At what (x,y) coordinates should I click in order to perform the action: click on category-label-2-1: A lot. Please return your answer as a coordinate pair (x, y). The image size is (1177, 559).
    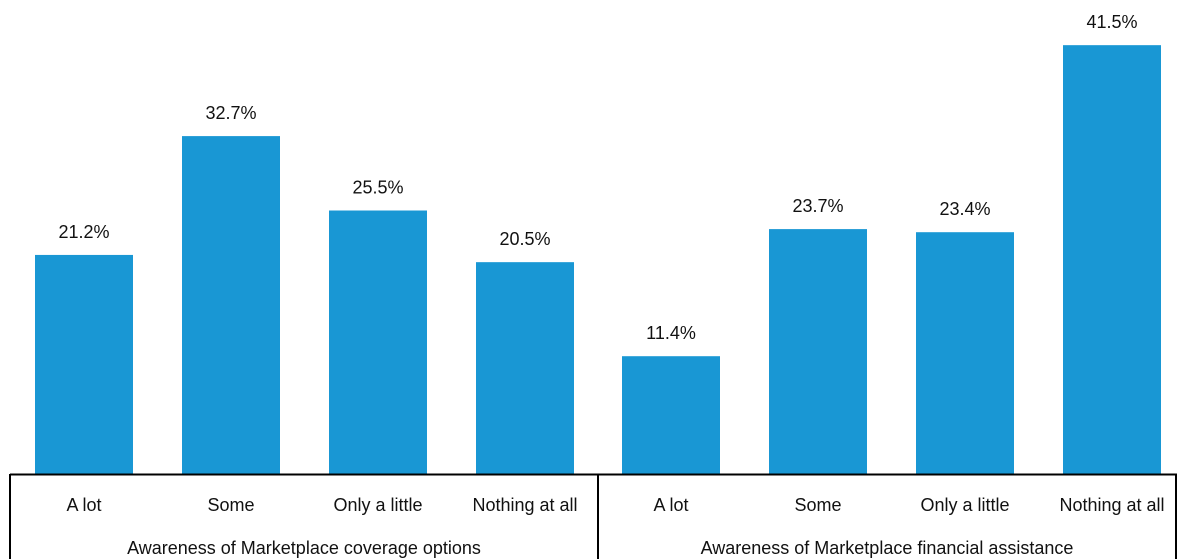
    Looking at the image, I should click on (670, 505).